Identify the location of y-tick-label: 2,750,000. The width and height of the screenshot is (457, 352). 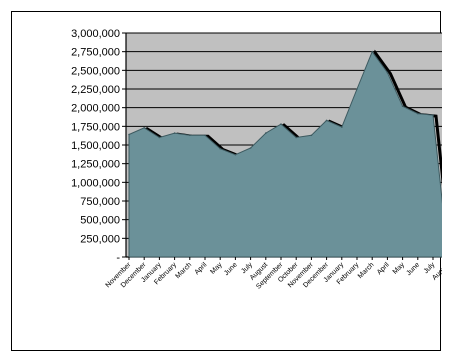
(95, 53).